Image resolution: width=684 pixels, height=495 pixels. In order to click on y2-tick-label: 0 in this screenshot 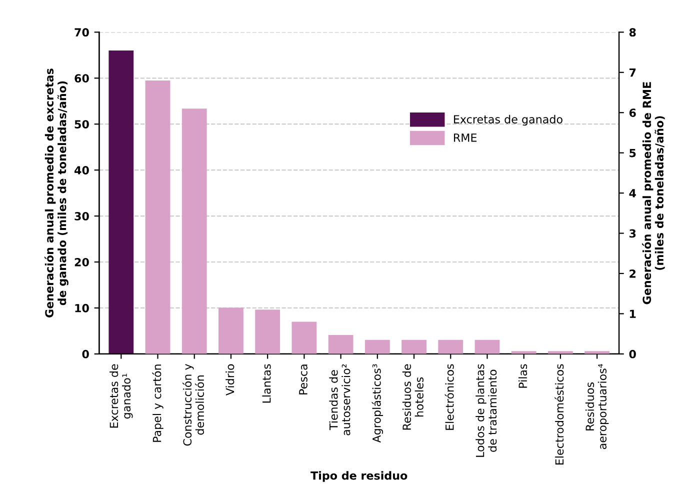, I will do `click(632, 354)`.